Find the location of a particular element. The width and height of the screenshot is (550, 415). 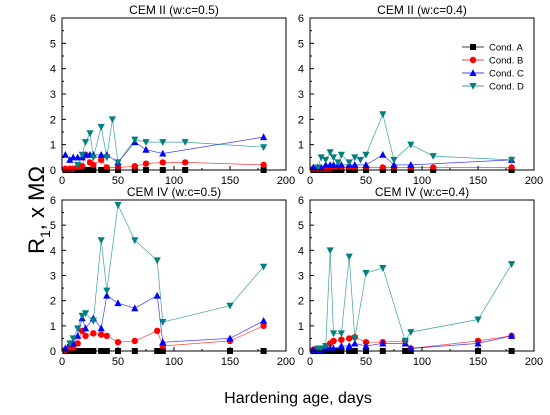

x-tick-label: 150 is located at coordinates (230, 362).